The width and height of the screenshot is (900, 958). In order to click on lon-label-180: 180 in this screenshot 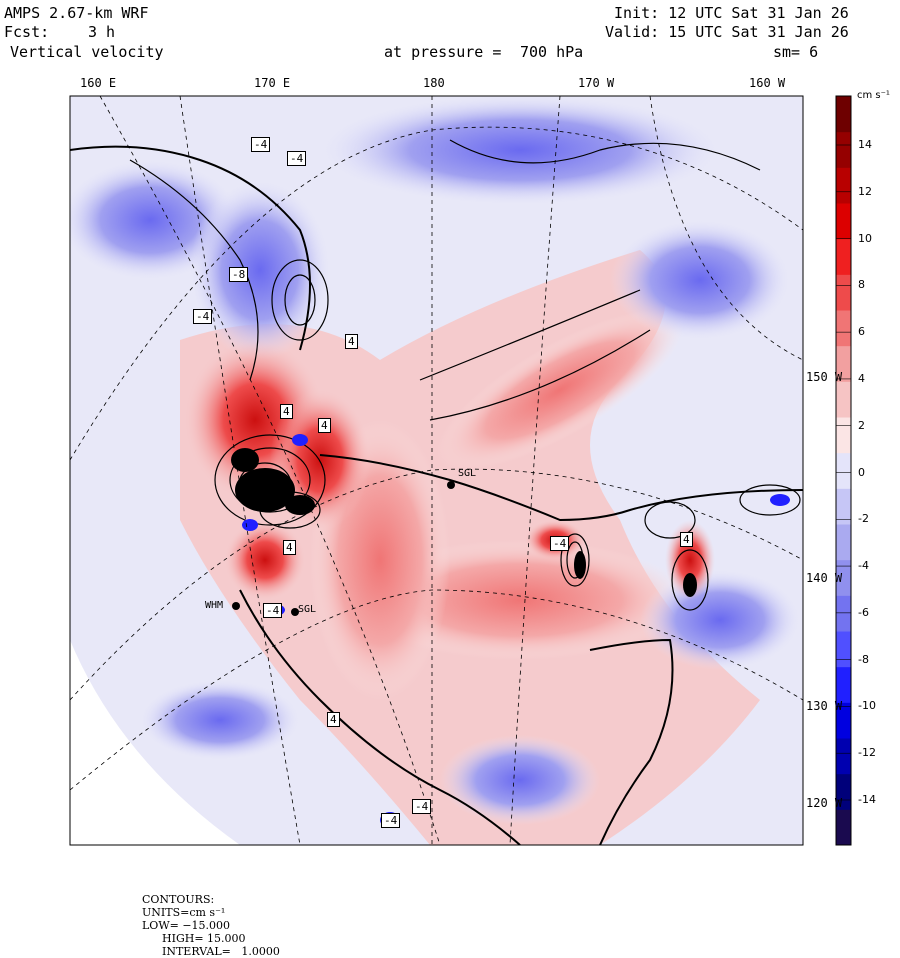, I will do `click(434, 83)`.